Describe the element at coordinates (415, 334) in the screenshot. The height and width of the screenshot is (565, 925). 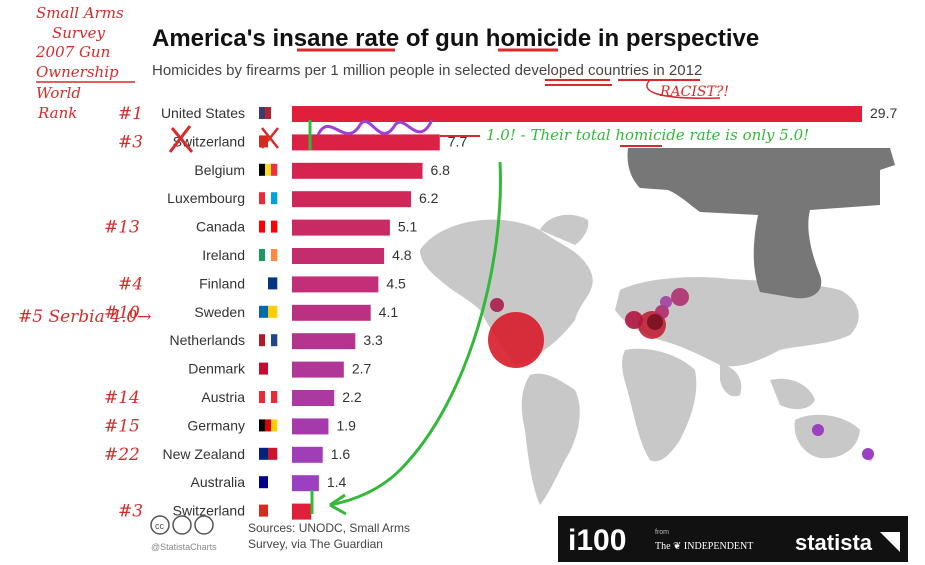
I see `green-arrow` at that location.